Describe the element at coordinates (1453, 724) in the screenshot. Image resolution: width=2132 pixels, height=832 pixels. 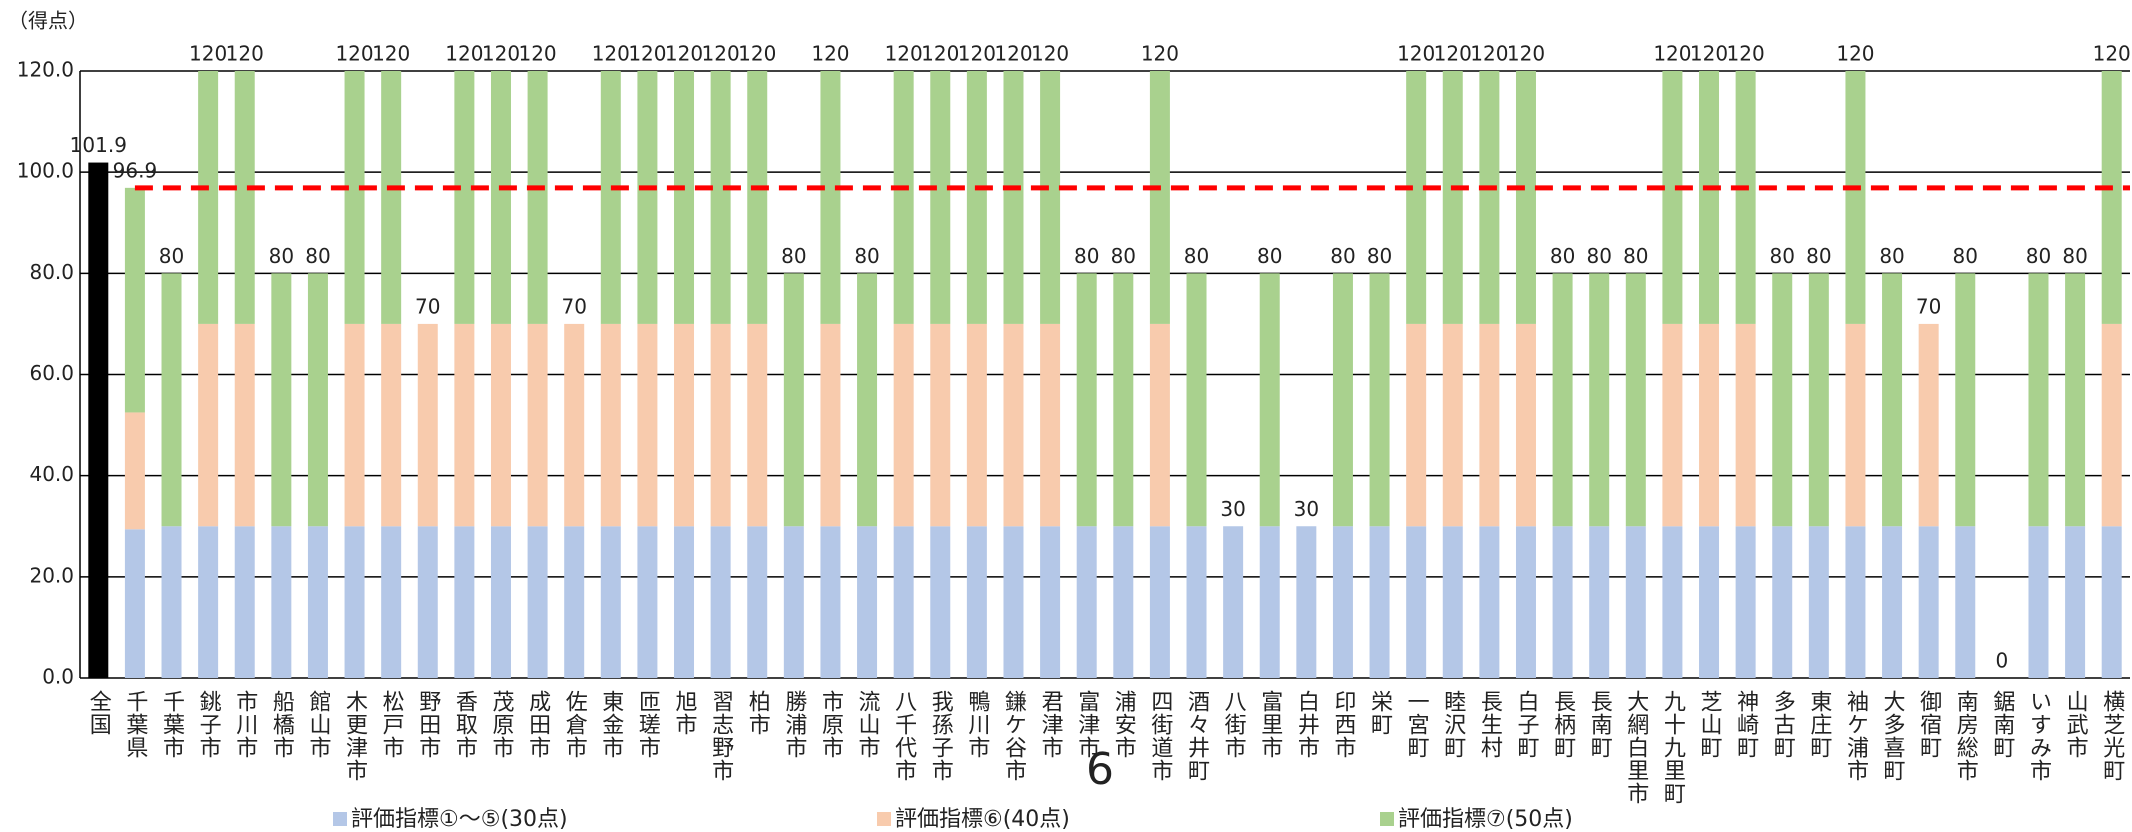
I see `x-tick-label: 睦沢町` at that location.